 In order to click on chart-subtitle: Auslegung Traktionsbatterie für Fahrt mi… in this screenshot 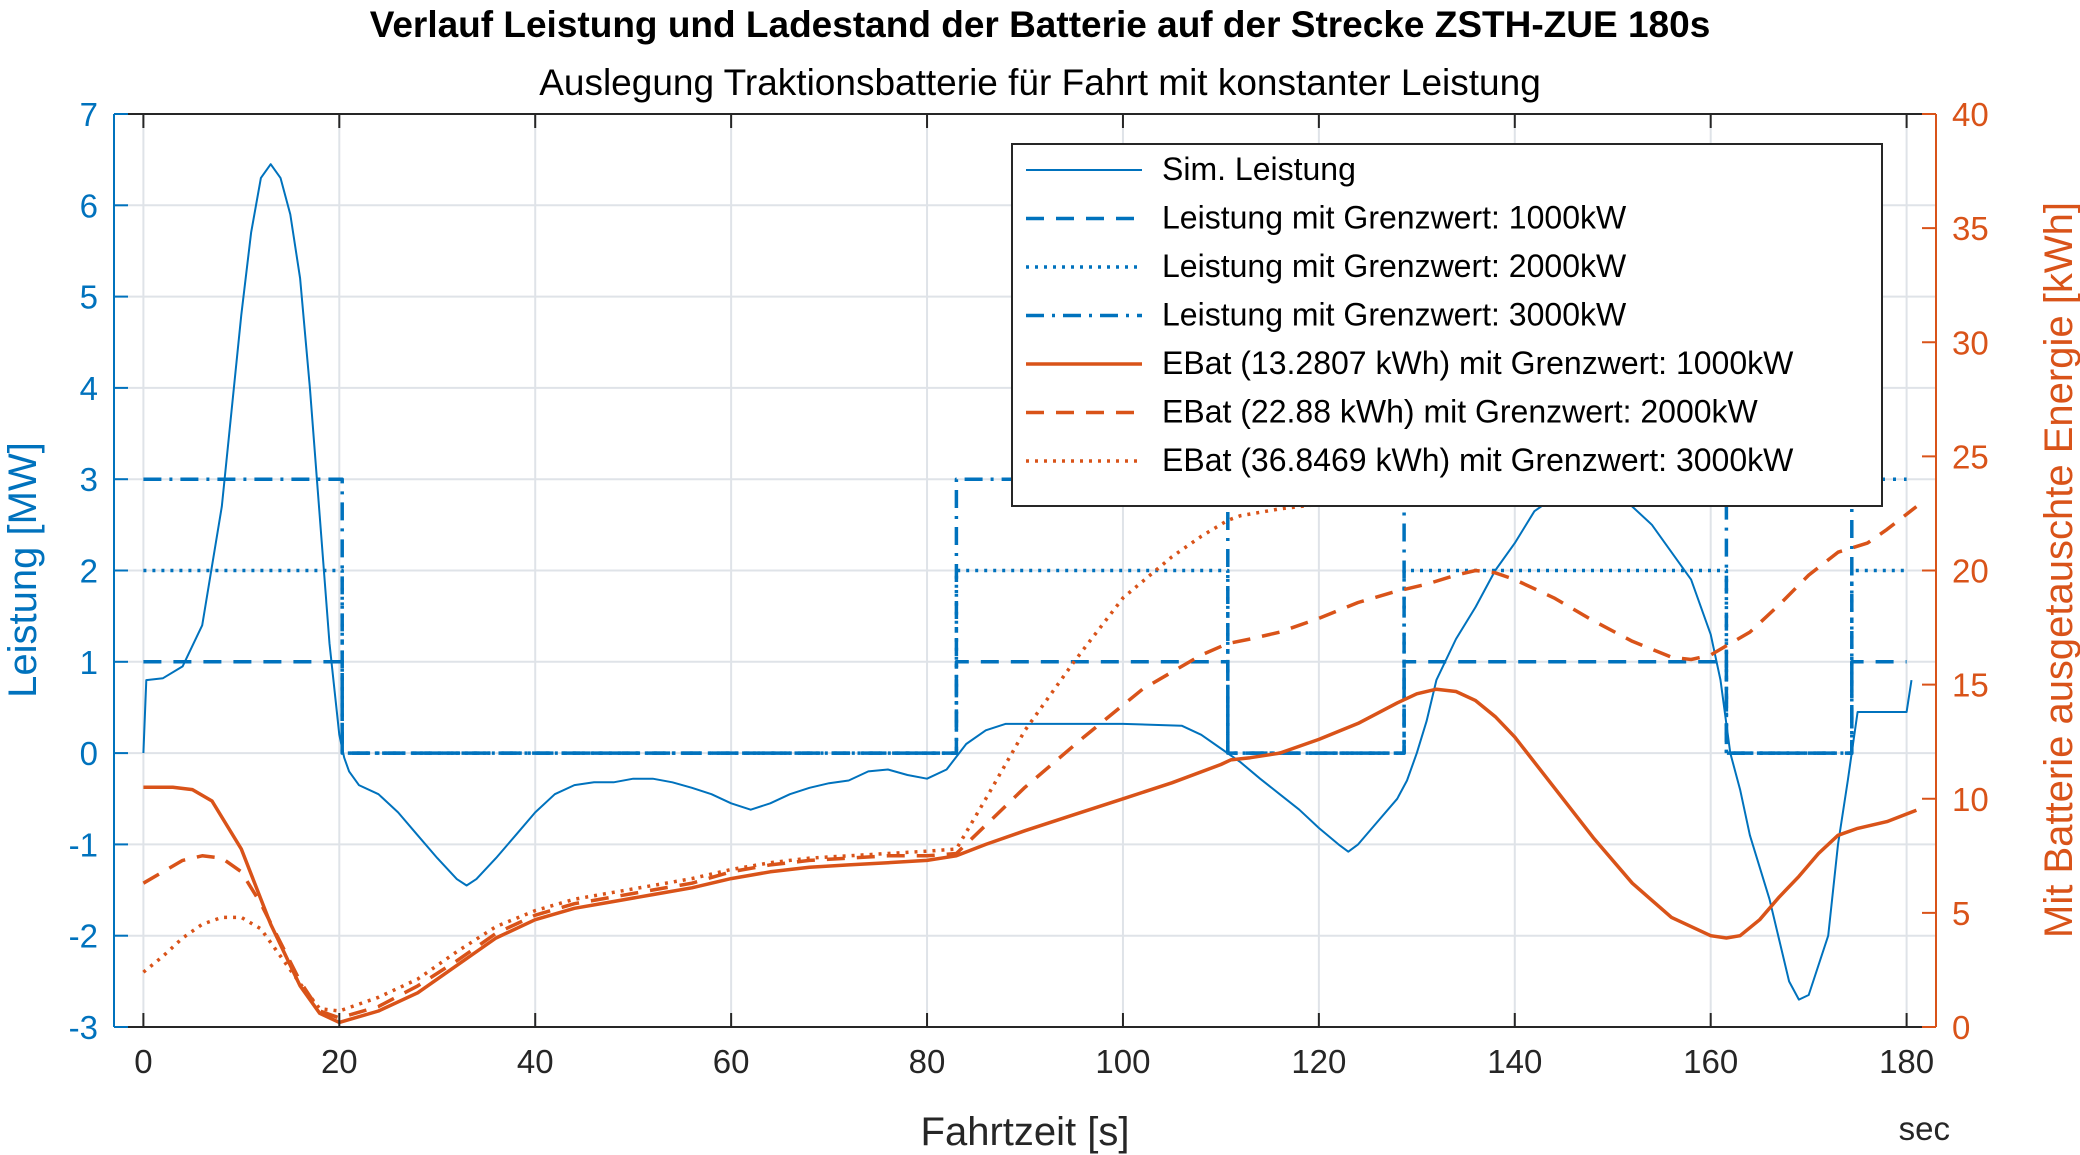, I will do `click(1040, 82)`.